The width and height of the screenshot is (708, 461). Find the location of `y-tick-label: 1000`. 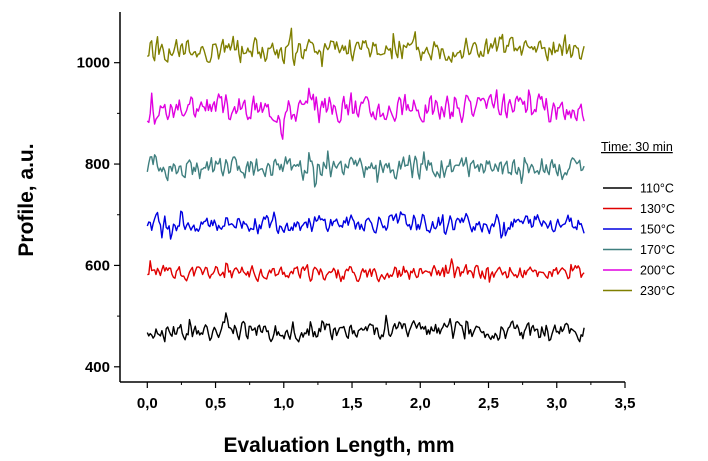

y-tick-label: 1000 is located at coordinates (93, 63).